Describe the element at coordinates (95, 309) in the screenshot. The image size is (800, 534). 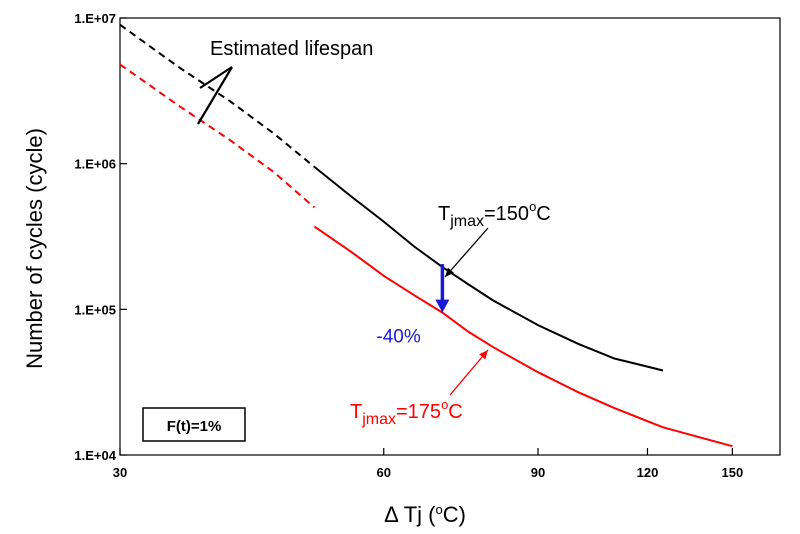
I see `y-tick-label: 1.E+05` at that location.